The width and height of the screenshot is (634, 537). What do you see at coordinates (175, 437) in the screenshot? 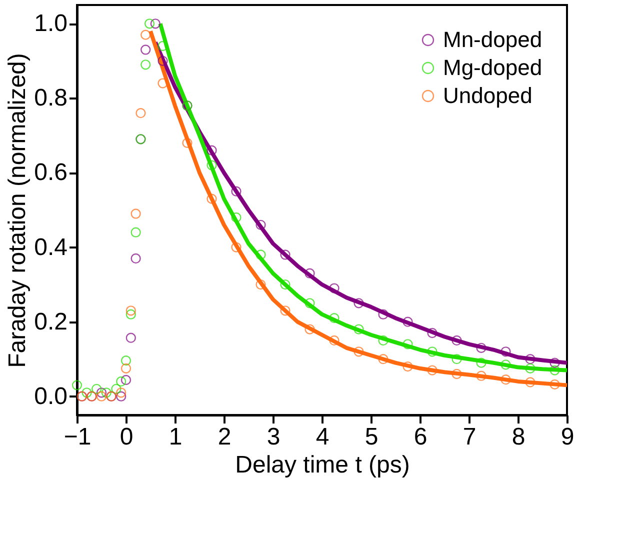
I see `x-tick-label: 1` at bounding box center [175, 437].